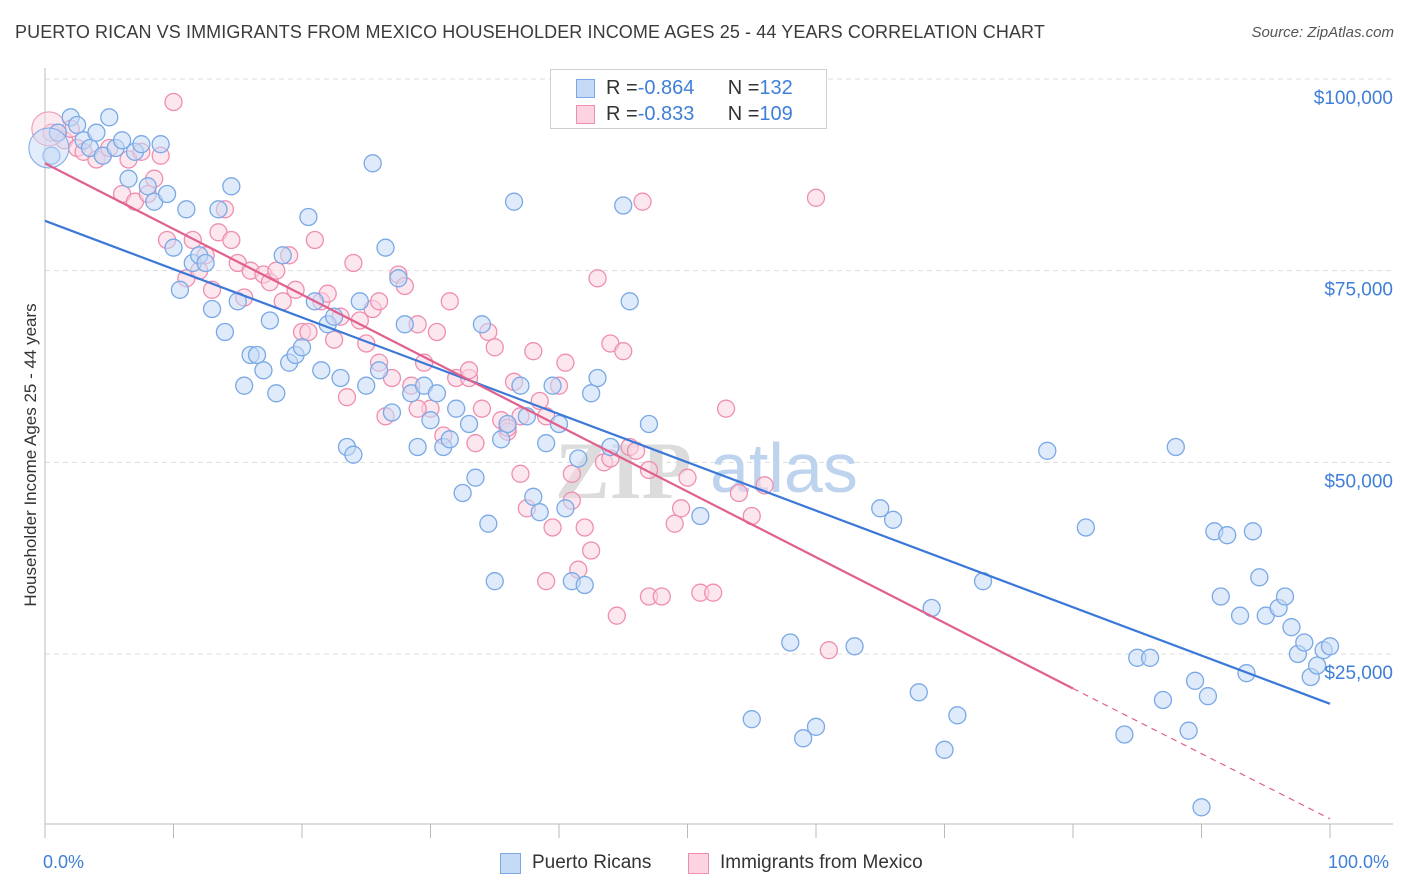 The image size is (1406, 892). I want to click on legend-r-value: -0.864, so click(666, 87).